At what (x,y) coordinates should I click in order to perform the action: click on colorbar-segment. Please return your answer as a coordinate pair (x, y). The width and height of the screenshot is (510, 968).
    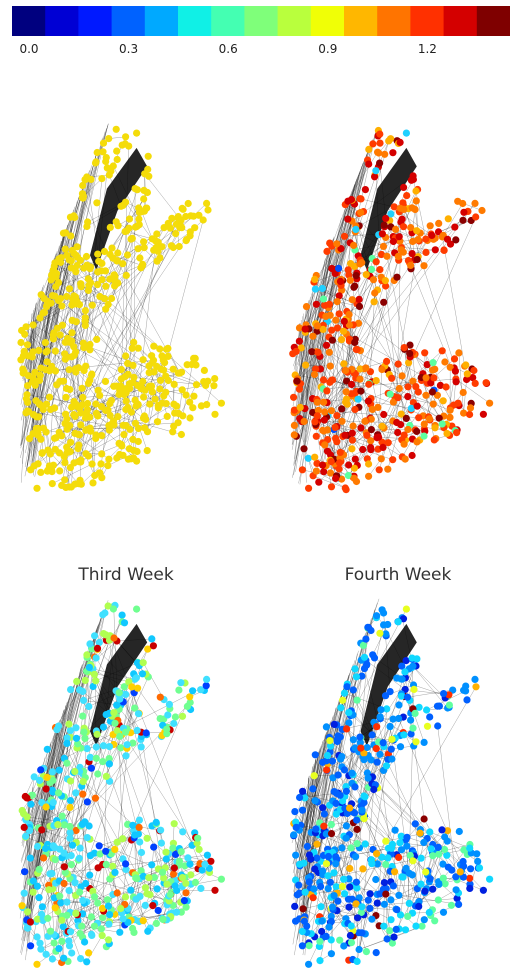
    Looking at the image, I should click on (161, 21).